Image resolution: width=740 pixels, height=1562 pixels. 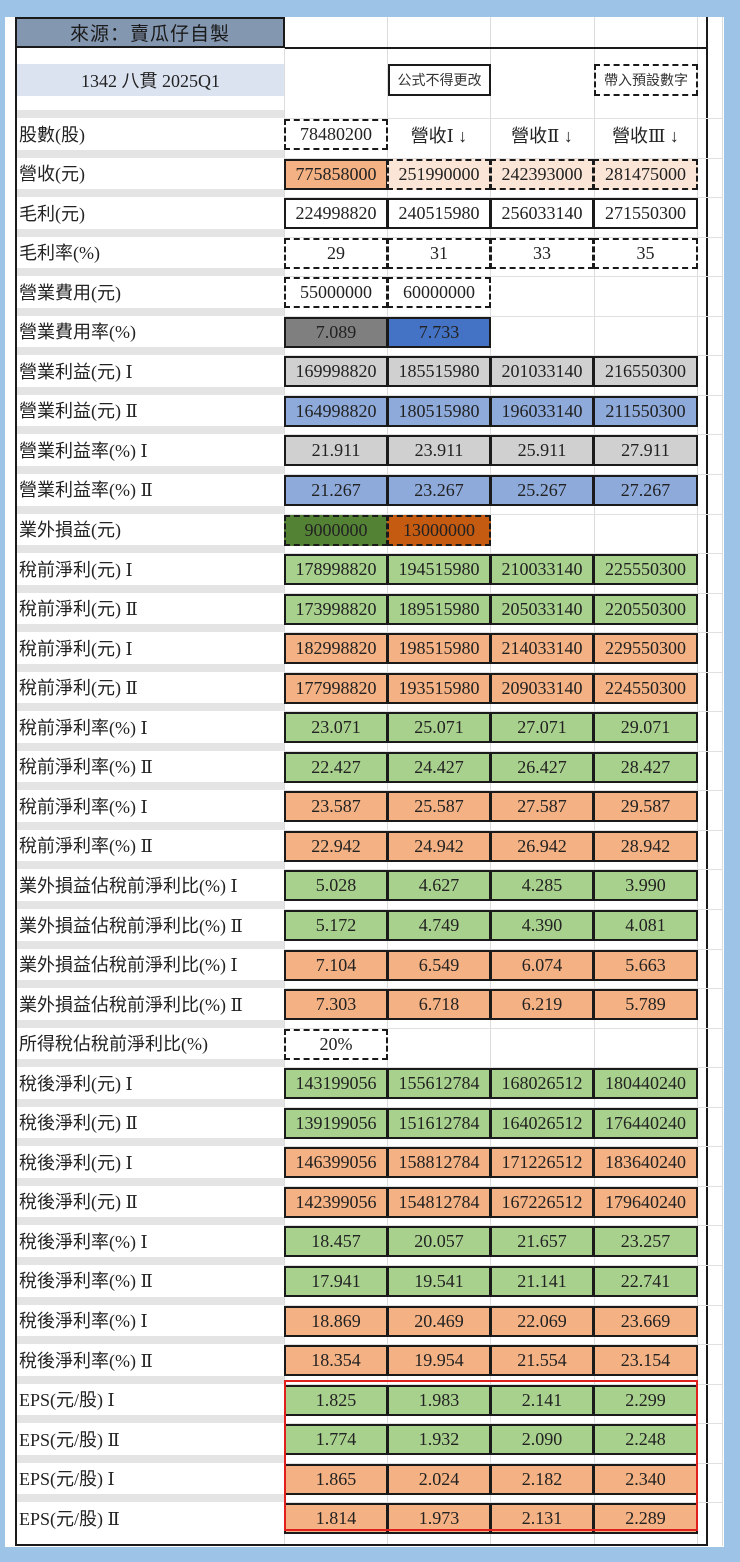 I want to click on value-cell: 22.069, so click(x=542, y=1321).